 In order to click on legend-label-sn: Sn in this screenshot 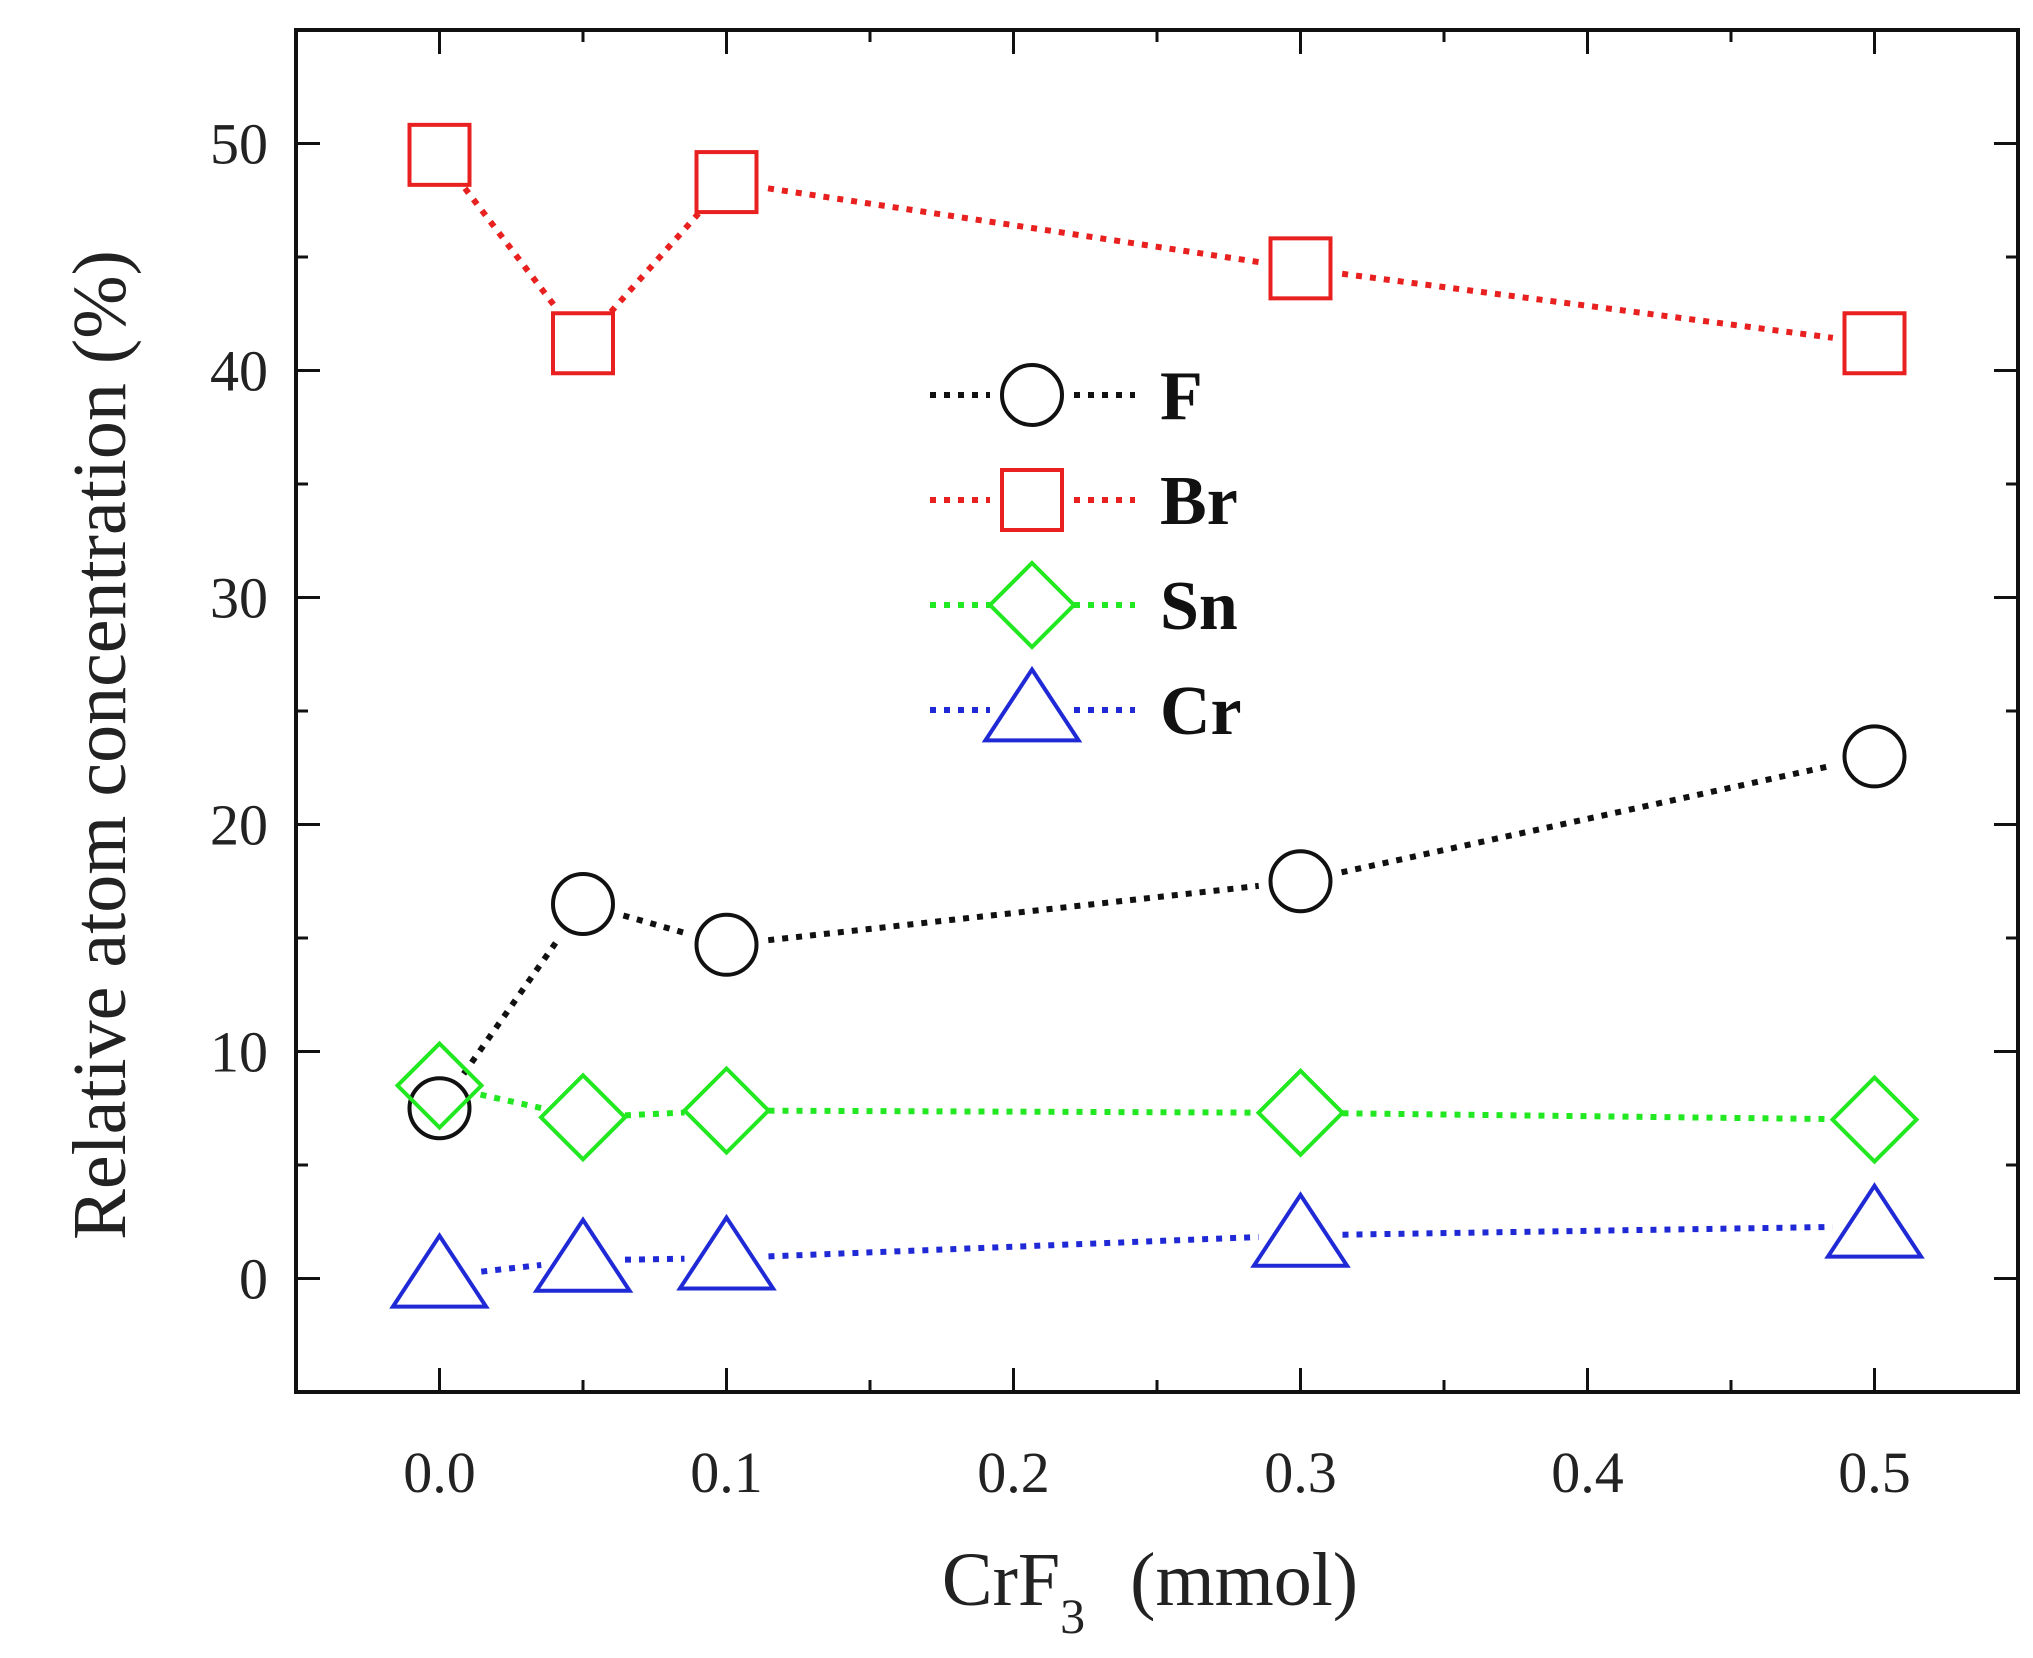, I will do `click(1199, 606)`.